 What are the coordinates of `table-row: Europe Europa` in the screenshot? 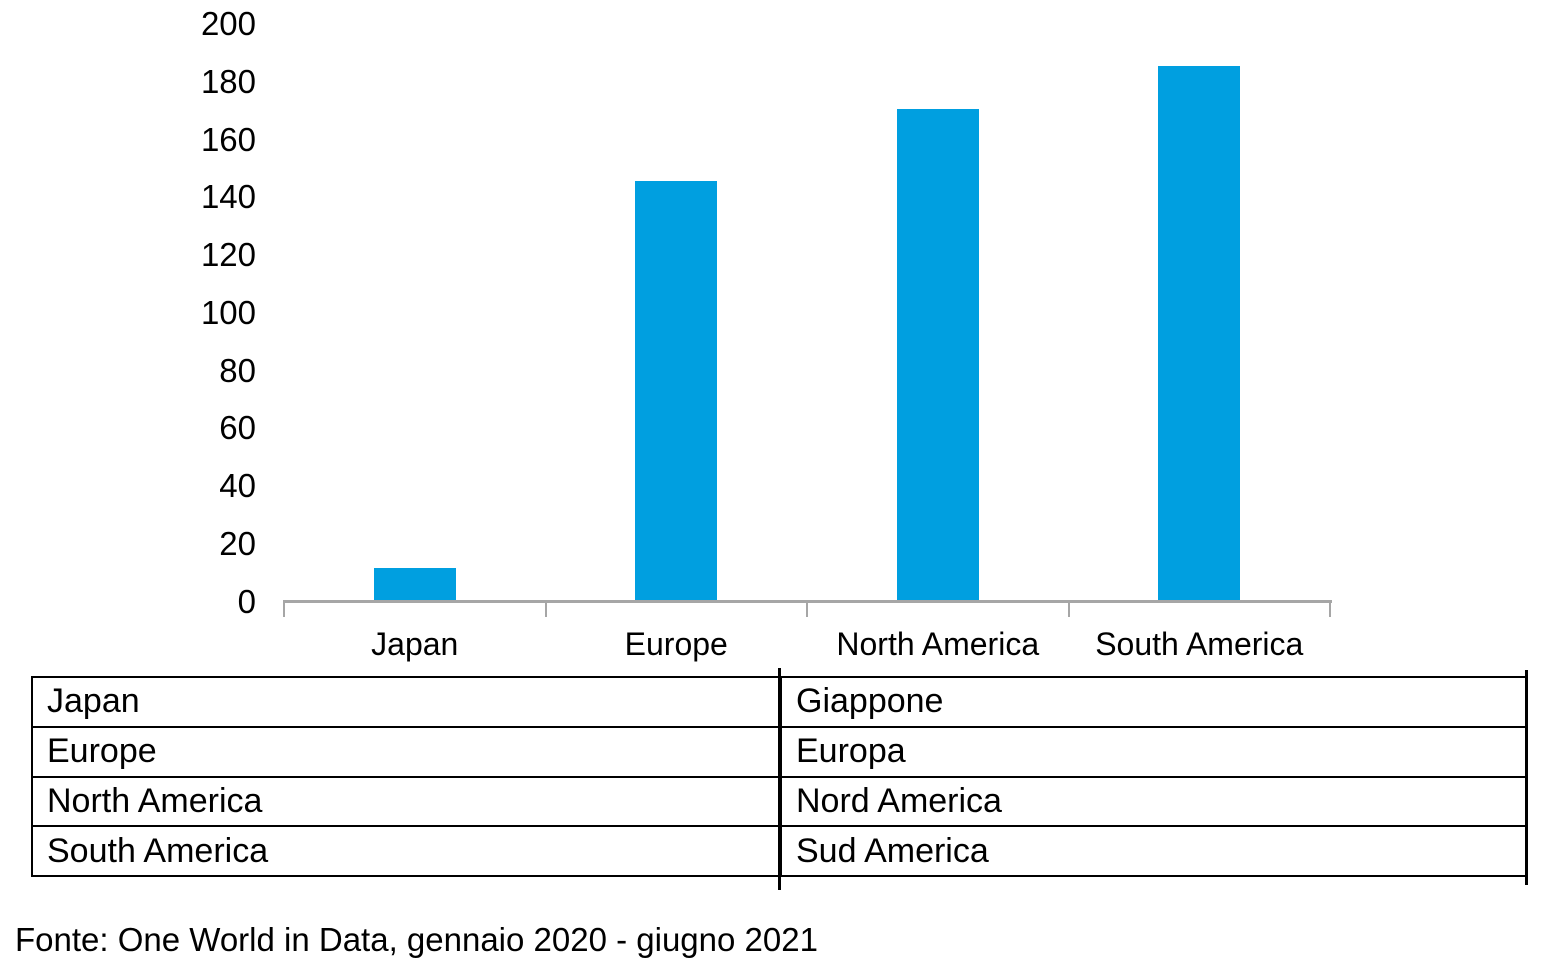 It's located at (779, 751).